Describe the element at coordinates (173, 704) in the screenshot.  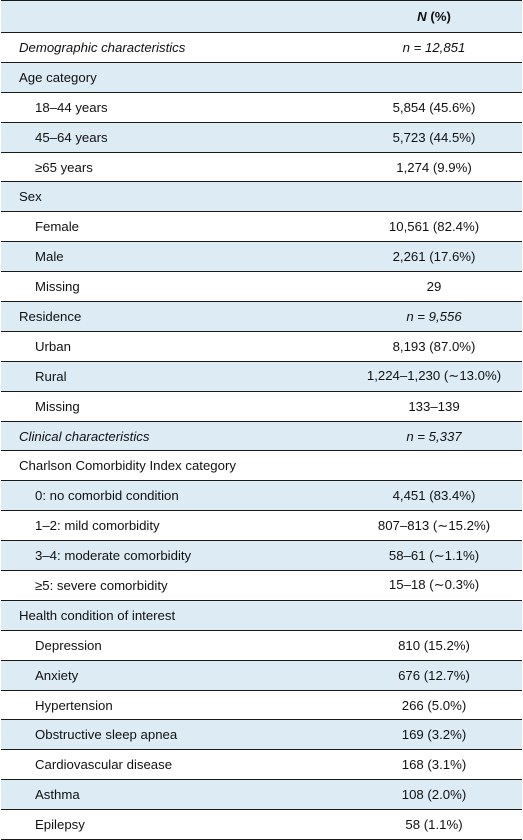
I see `row-label: Hypertension` at that location.